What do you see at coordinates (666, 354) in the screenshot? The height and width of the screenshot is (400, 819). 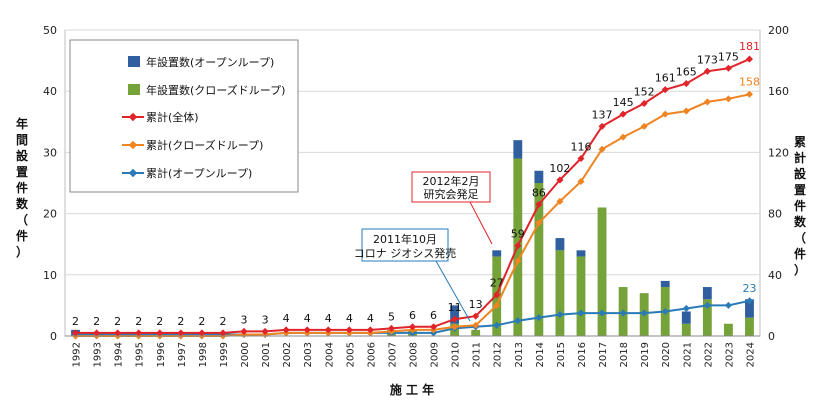 I see `x-tick-label: 2020` at bounding box center [666, 354].